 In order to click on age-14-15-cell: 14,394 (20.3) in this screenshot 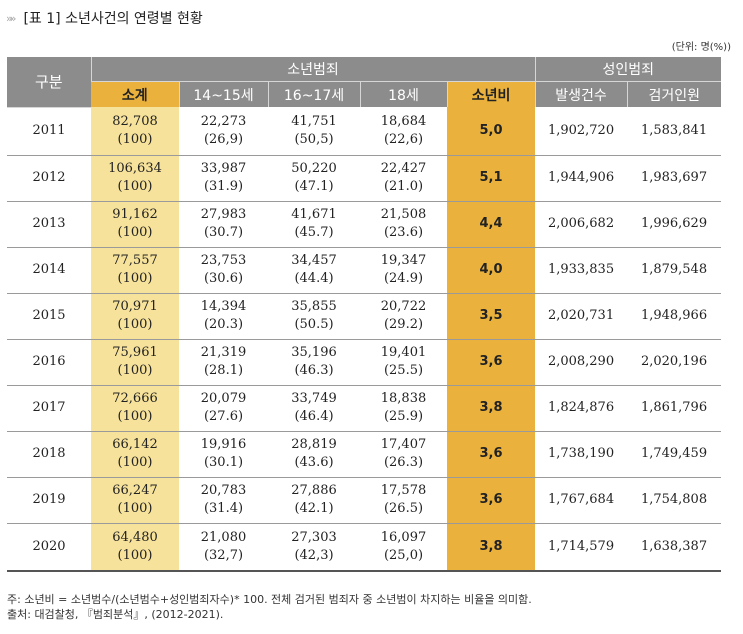, I will do `click(223, 316)`.